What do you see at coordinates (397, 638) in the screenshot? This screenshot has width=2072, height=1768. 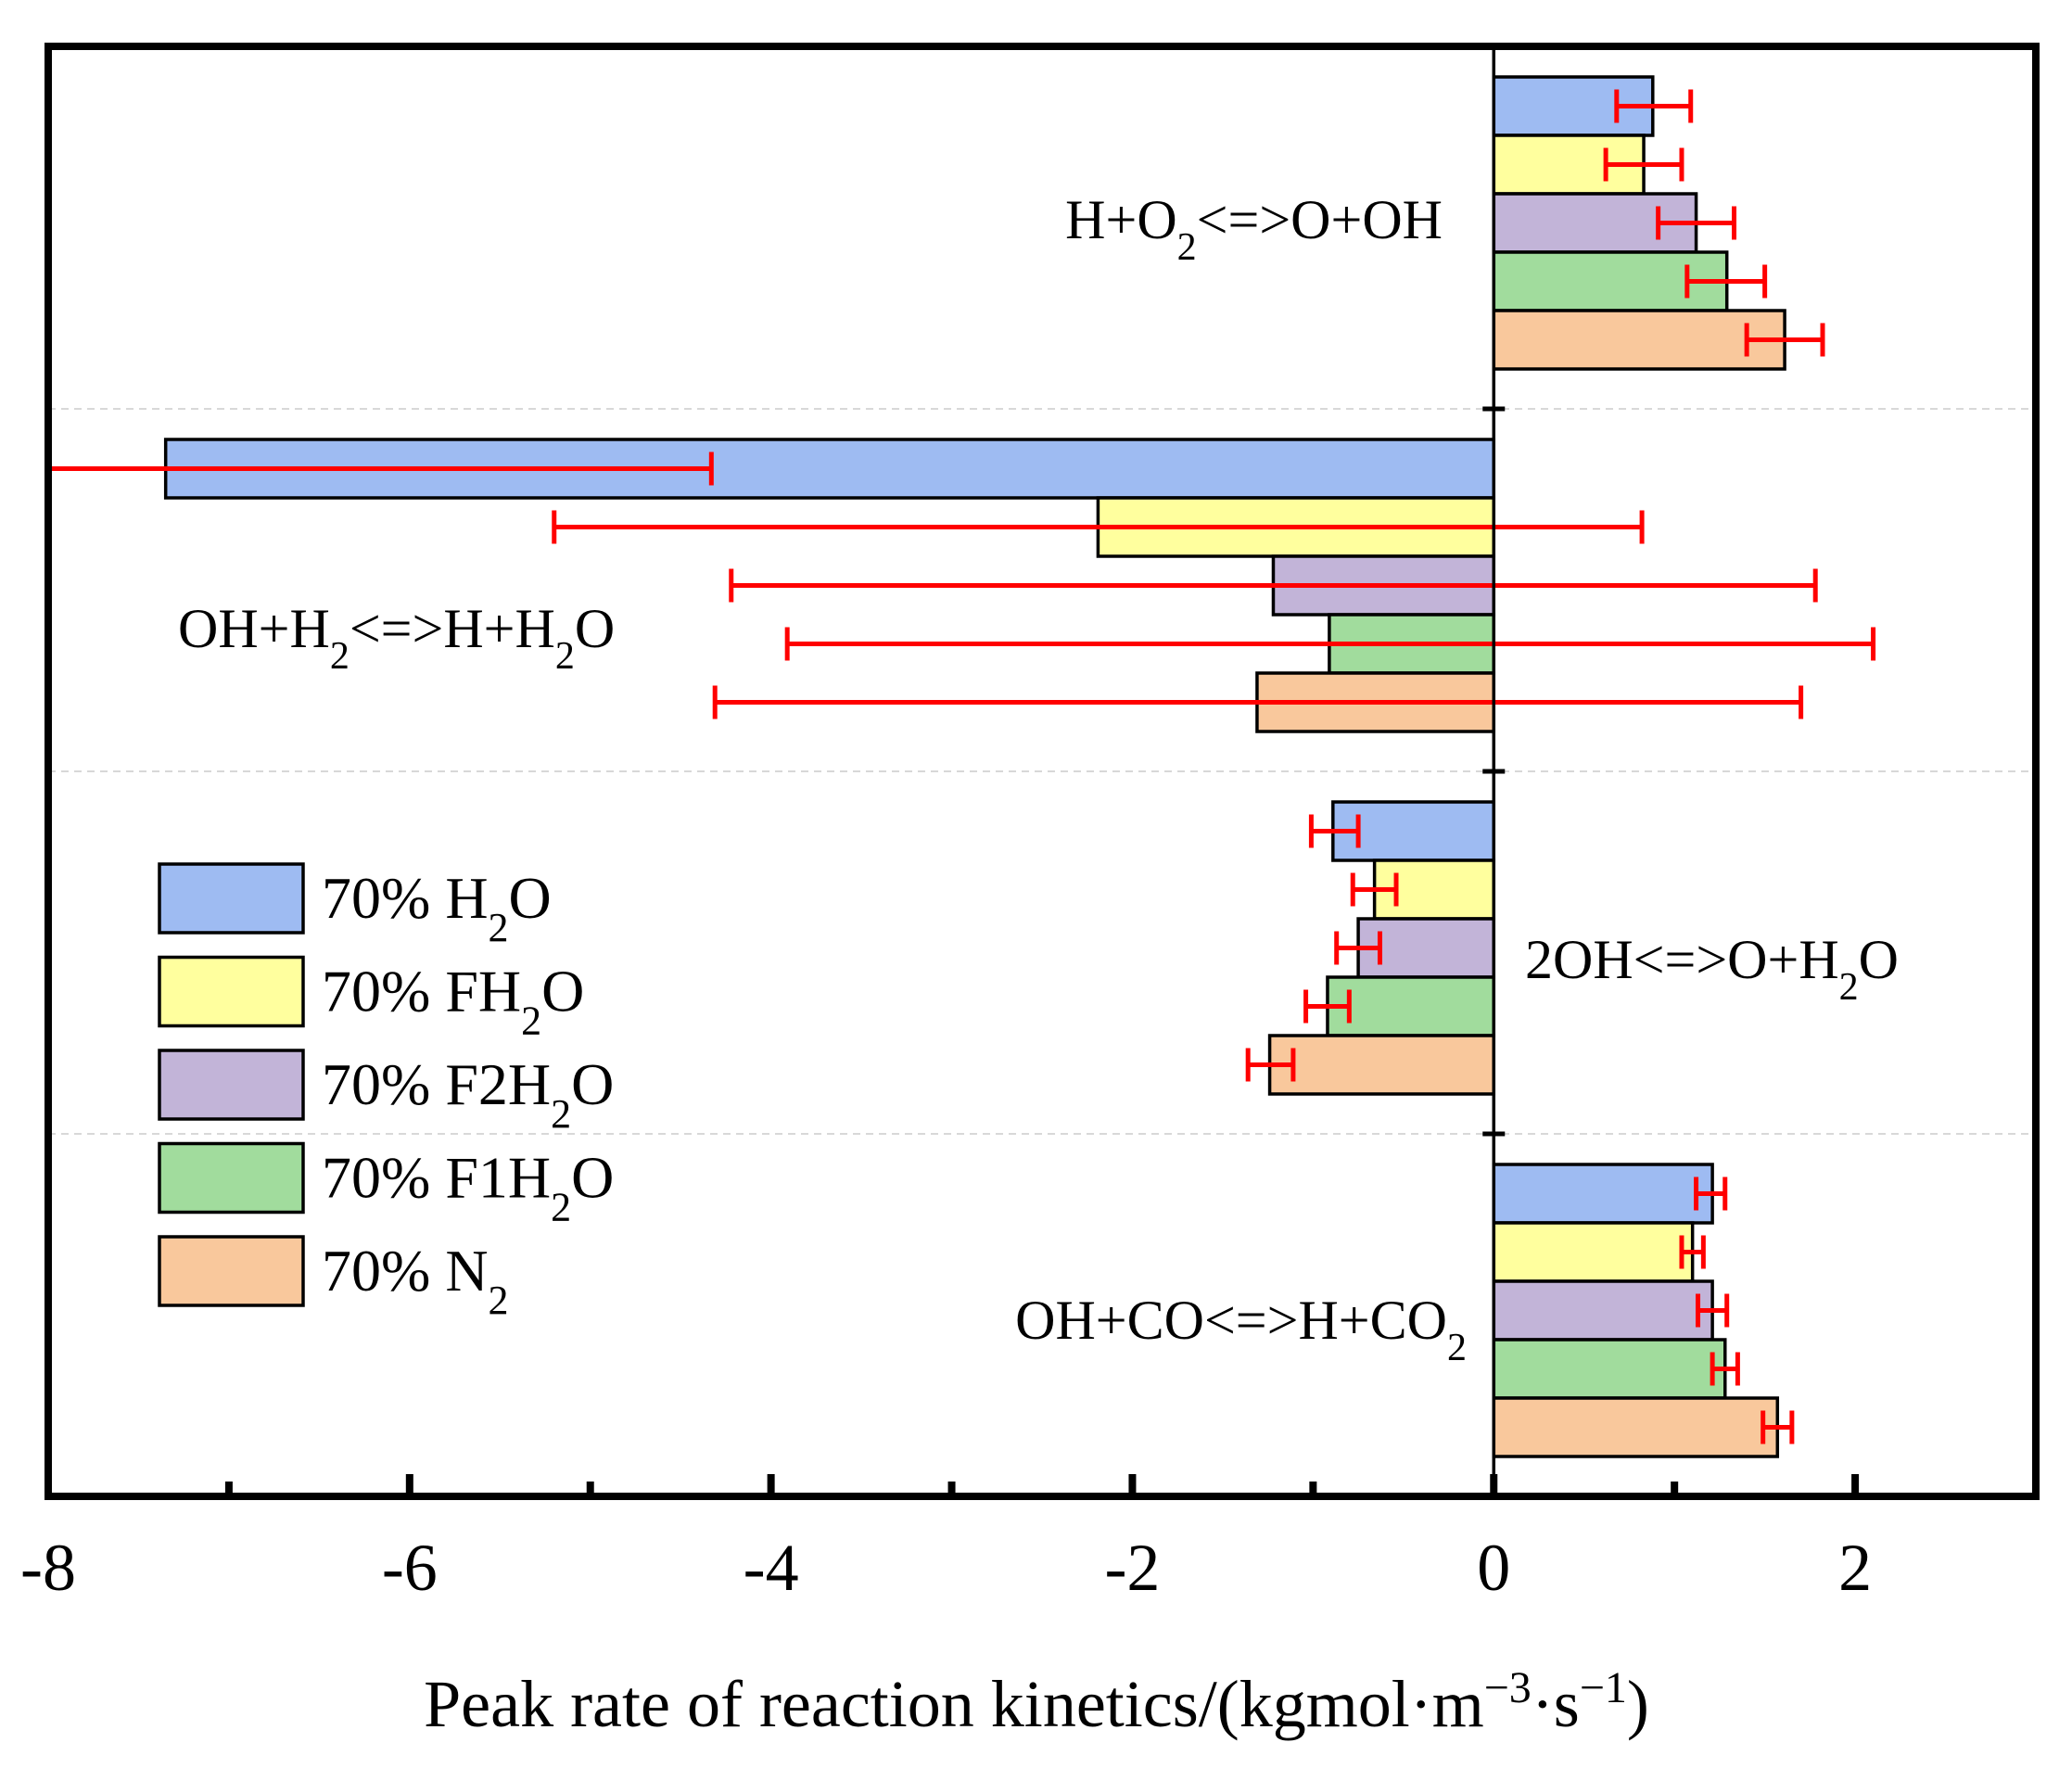 I see `group-label: OH+H2<=>H+H2O` at bounding box center [397, 638].